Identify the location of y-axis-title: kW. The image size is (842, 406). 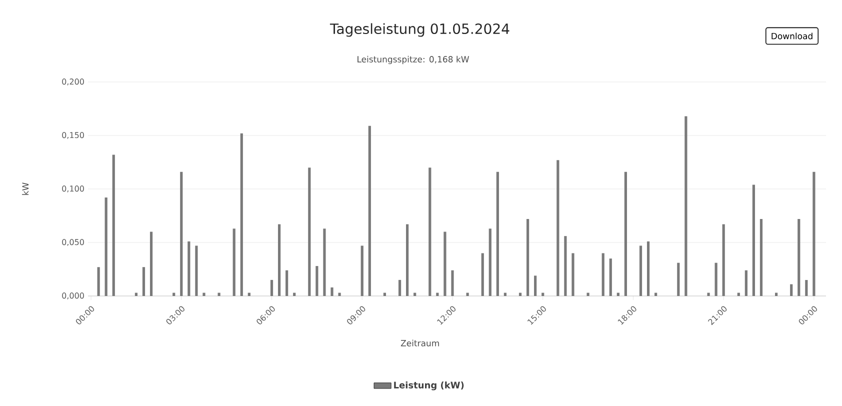
(25, 188).